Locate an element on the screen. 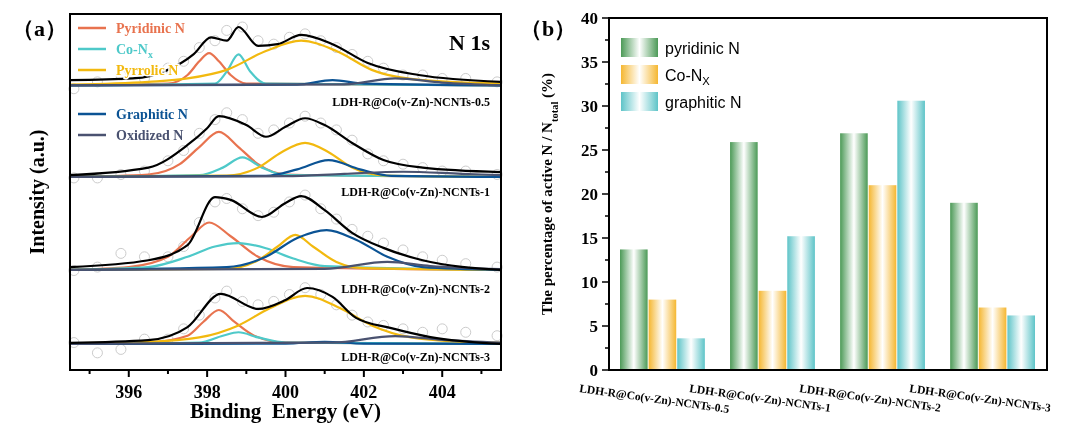  y-tick-label: 0 is located at coordinates (593, 370).